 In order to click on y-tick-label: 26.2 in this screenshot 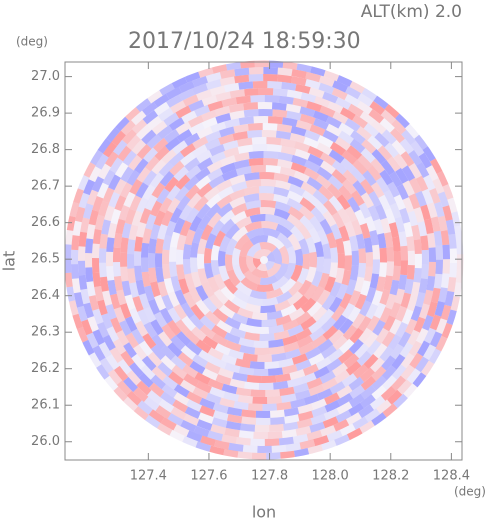, I will do `click(45, 368)`.